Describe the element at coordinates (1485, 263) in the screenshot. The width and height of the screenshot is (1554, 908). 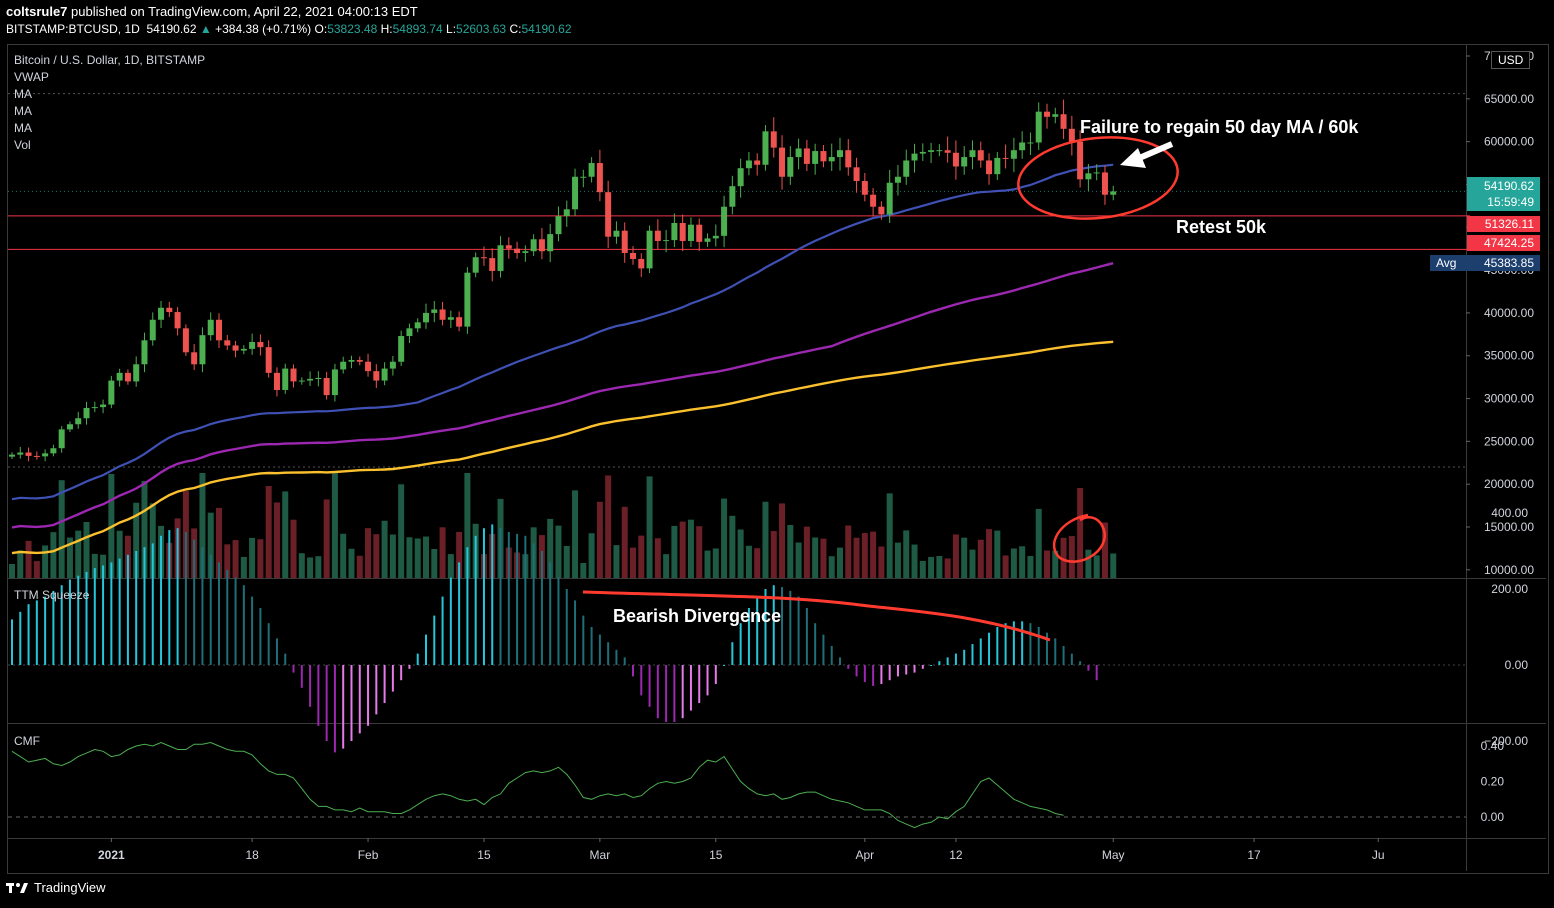
I see `avg-tag: Avg 45383.85` at that location.